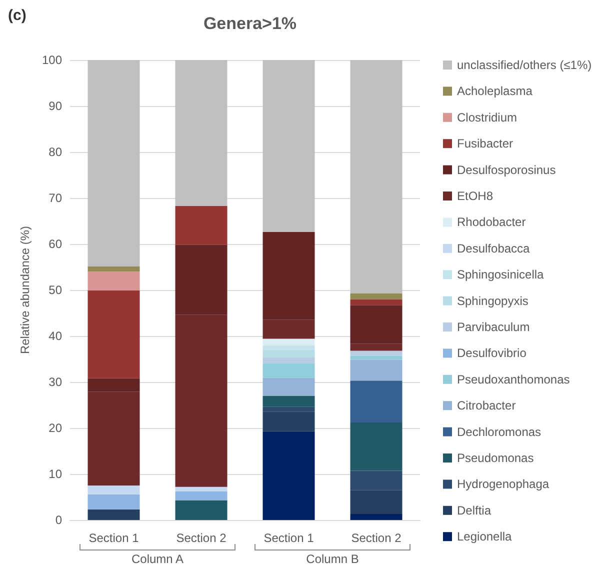  Describe the element at coordinates (503, 484) in the screenshot. I see `legend-label: Hydrogenophaga` at that location.